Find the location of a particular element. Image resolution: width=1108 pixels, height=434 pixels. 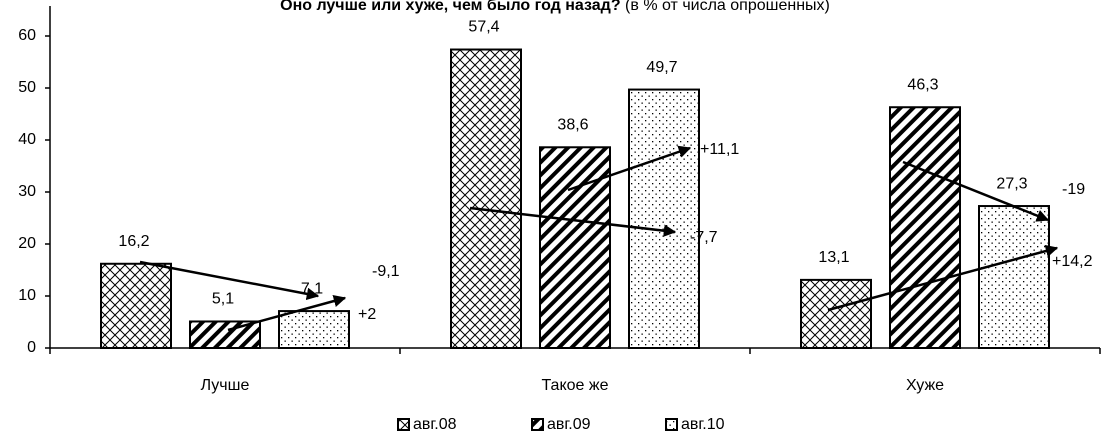

x-tick-label: Хуже is located at coordinates (925, 385).